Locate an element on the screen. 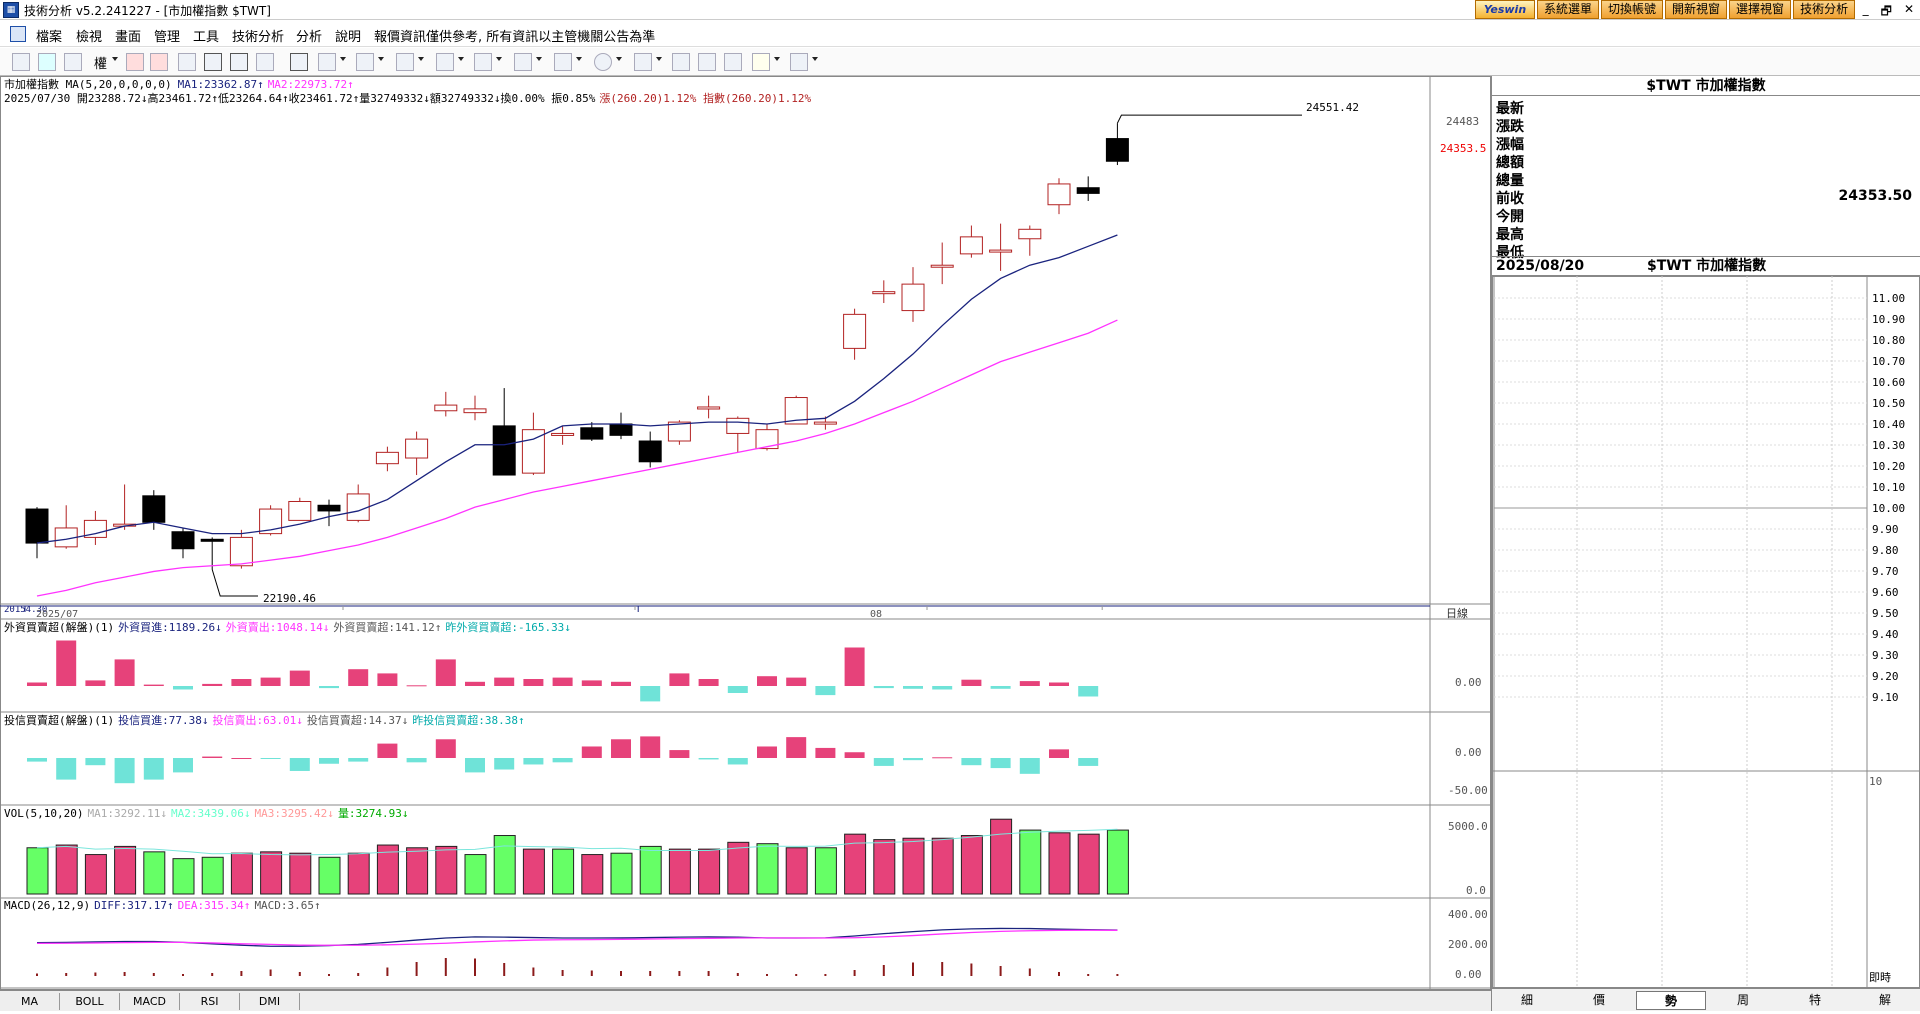 The width and height of the screenshot is (1920, 1014). tab-macd: MACD is located at coordinates (150, 1001).